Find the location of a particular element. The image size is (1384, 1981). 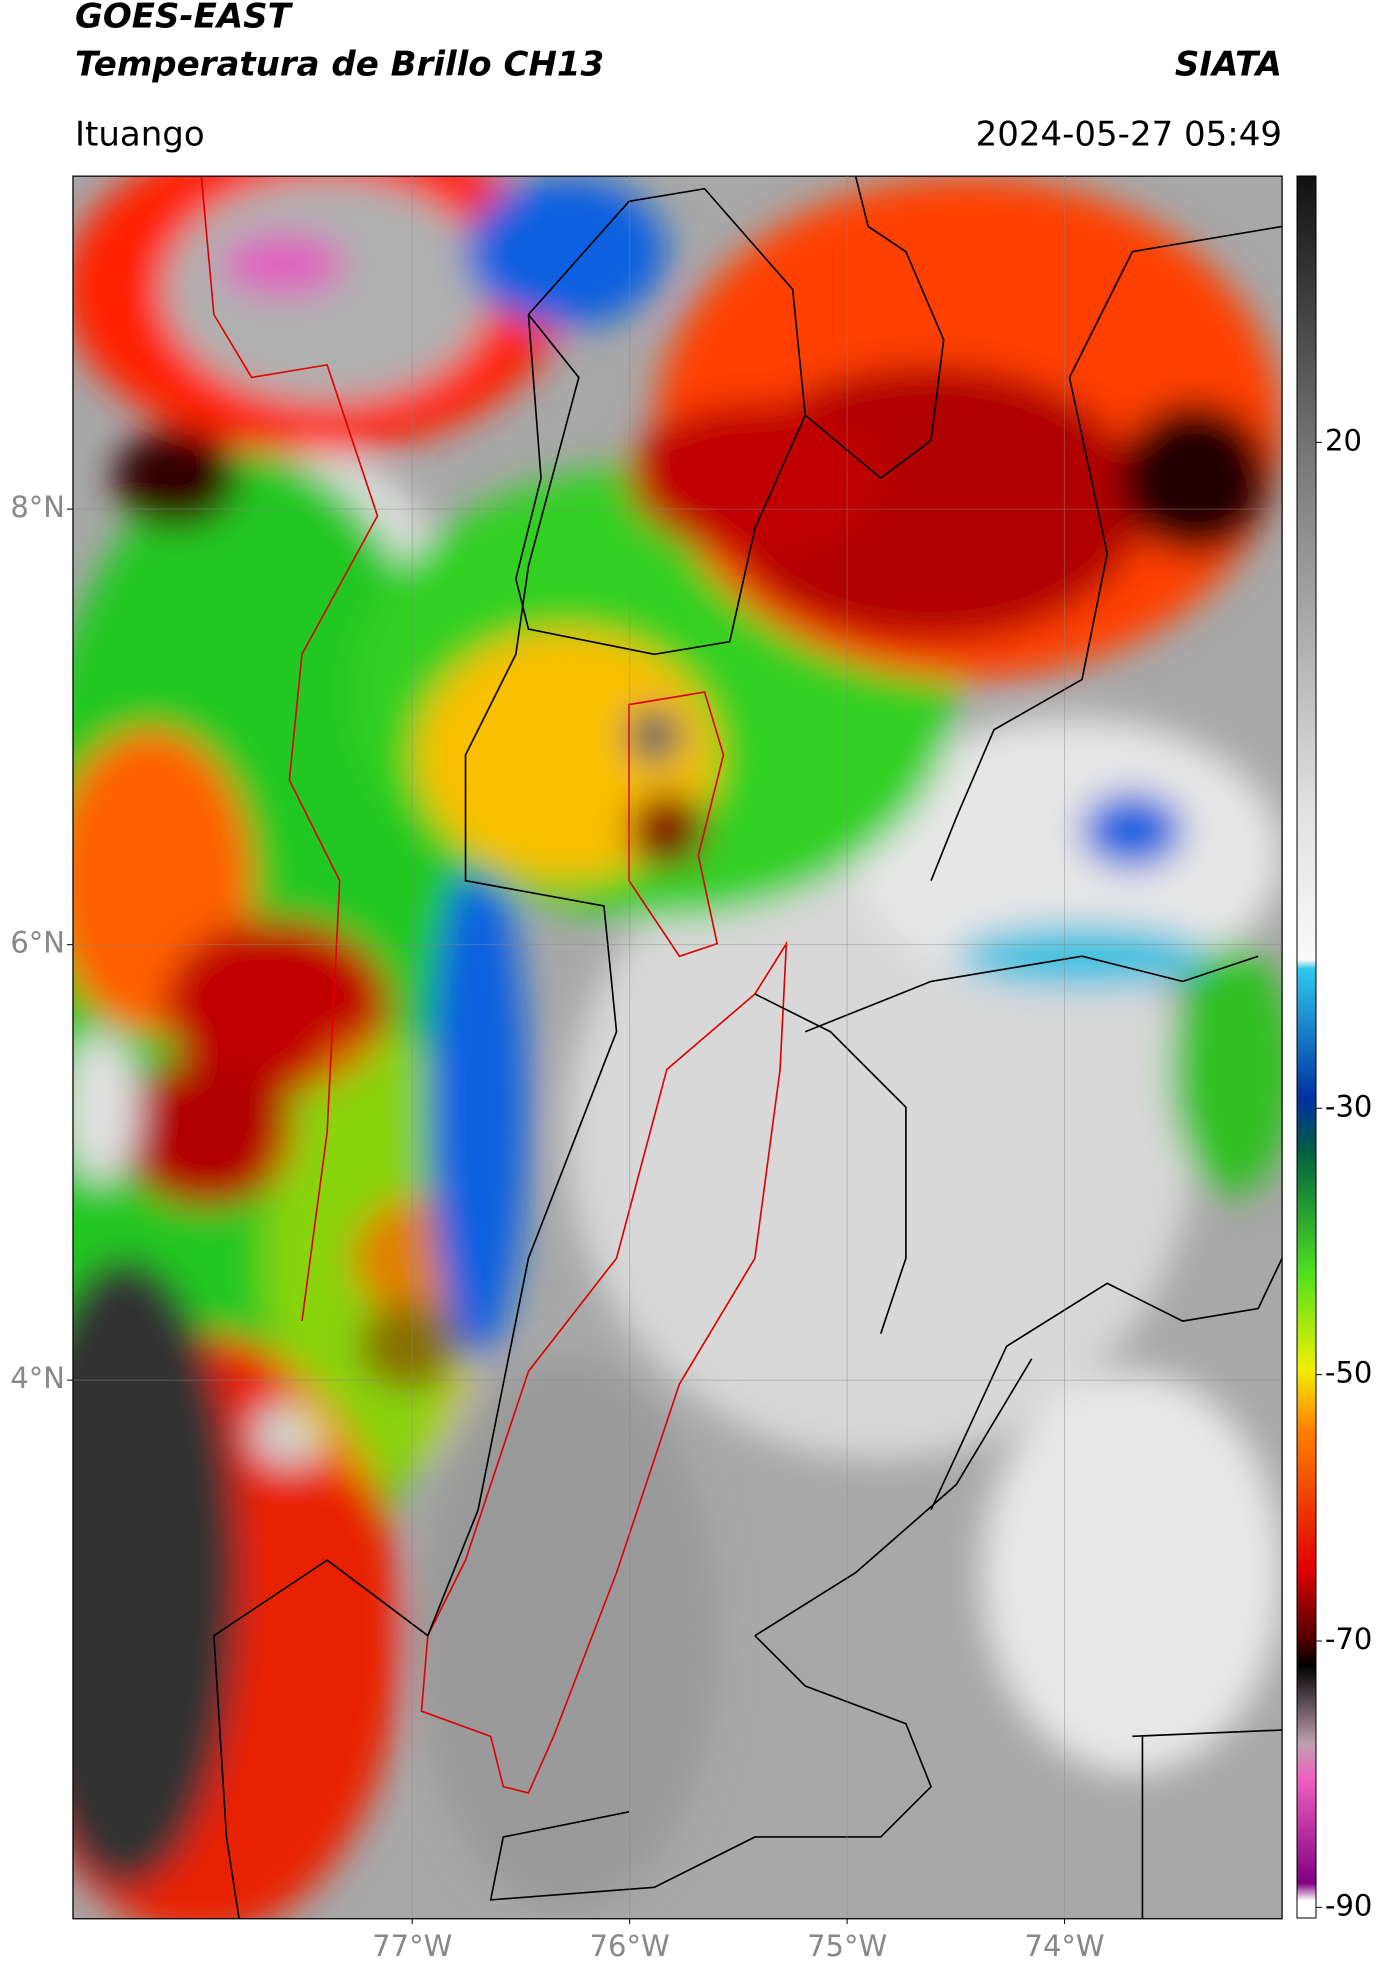

subtitle: Temperatura de Brillo CH13 is located at coordinates (339, 65).